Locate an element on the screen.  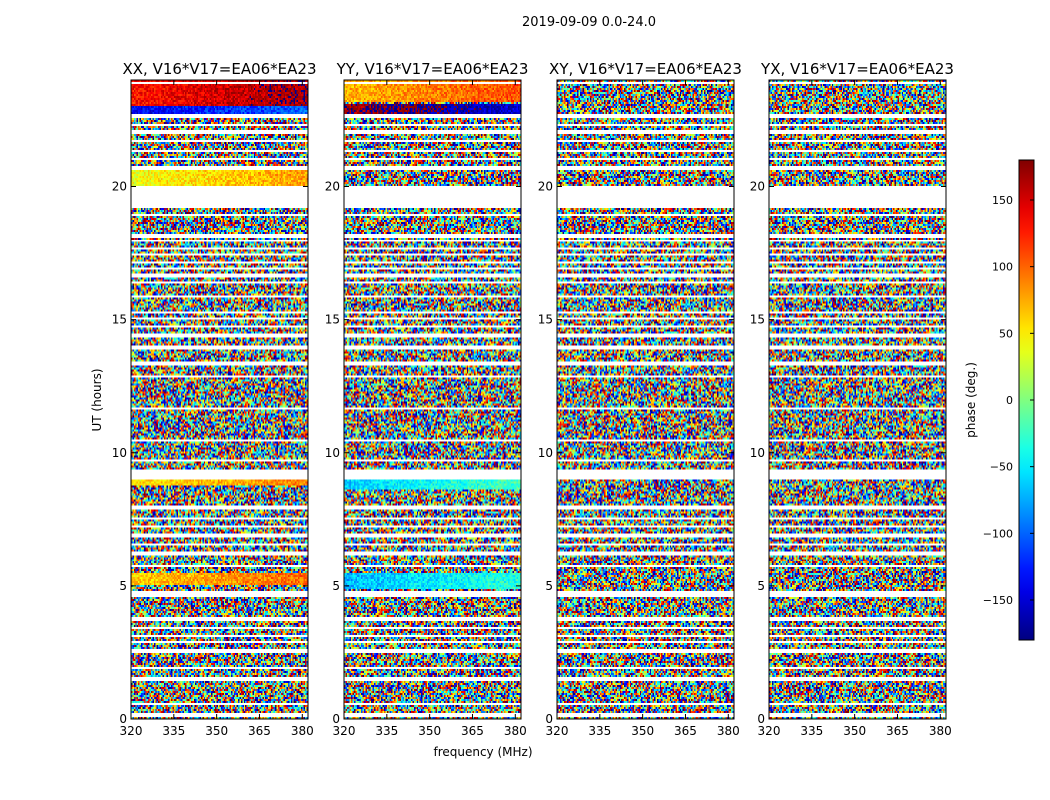
colorbar: −150 −100 −50 0 50 100 150 is located at coordinates (1009, 400).